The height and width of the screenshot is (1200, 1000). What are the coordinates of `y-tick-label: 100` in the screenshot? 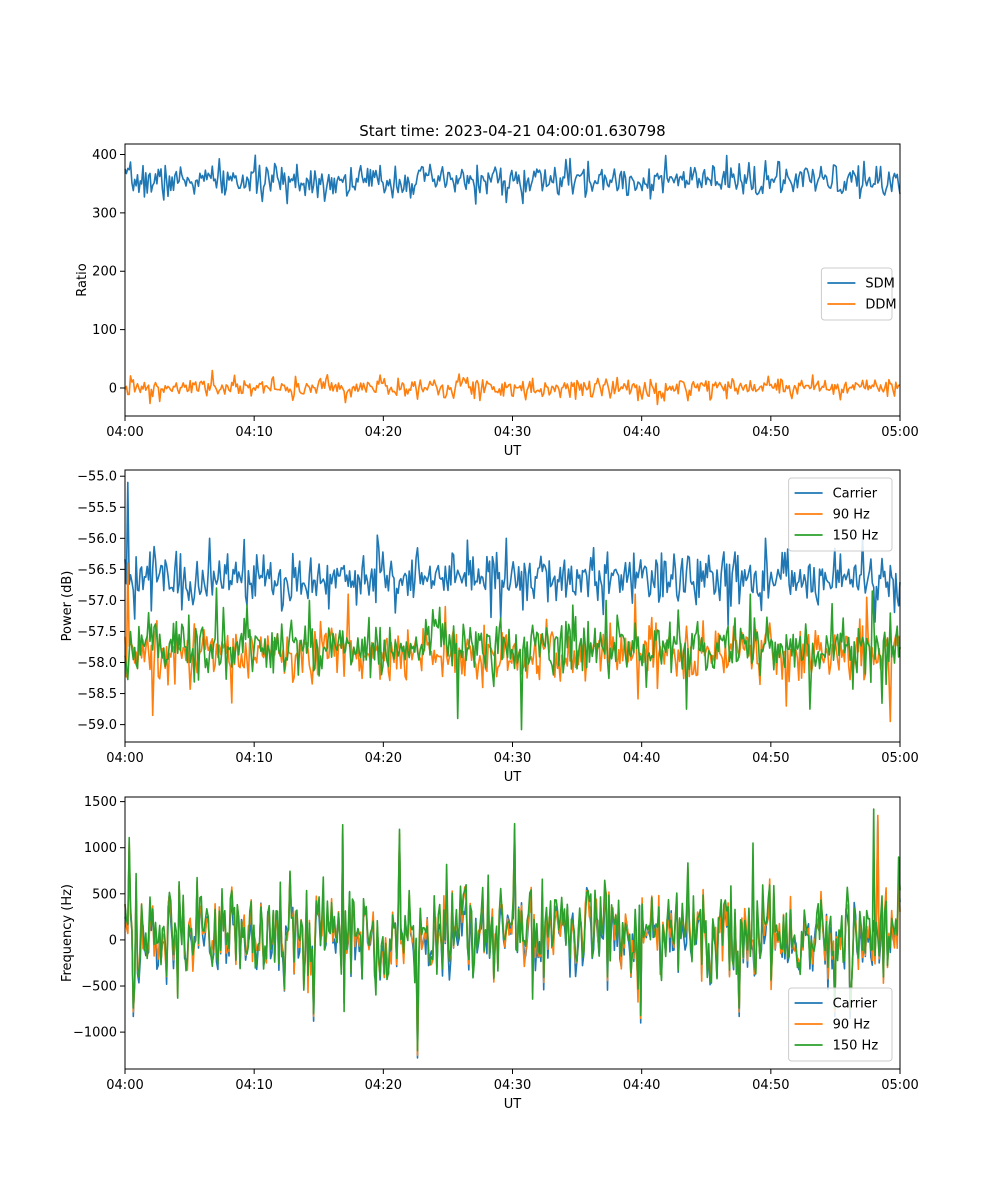 It's located at (104, 330).